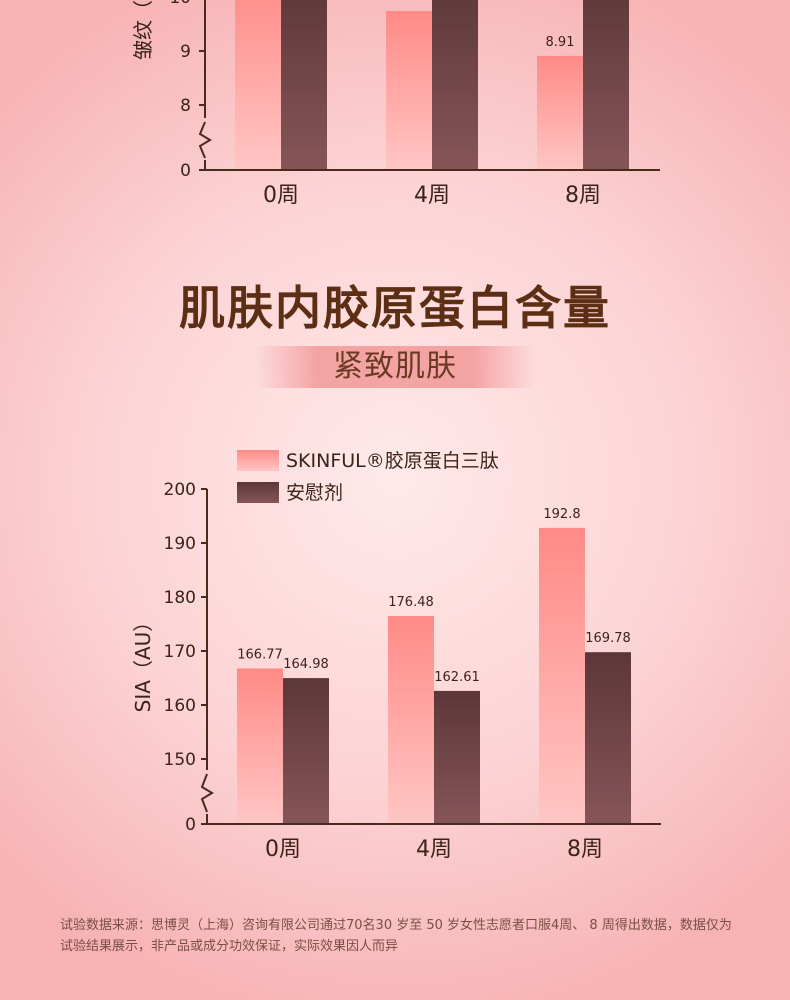 This screenshot has height=1000, width=790. What do you see at coordinates (395, 308) in the screenshot?
I see `section-heading: 肌肤内胶原蛋白含量` at bounding box center [395, 308].